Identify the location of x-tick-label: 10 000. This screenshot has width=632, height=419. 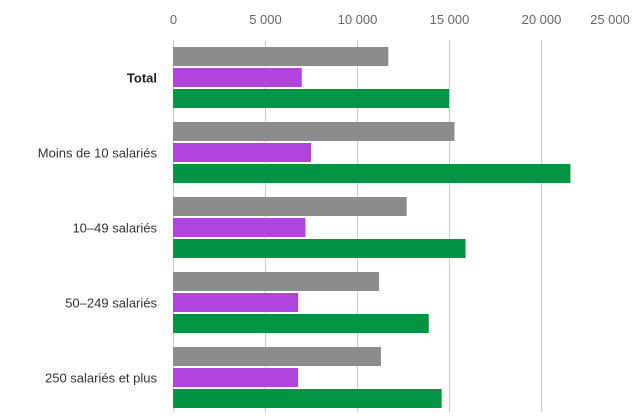
(358, 19).